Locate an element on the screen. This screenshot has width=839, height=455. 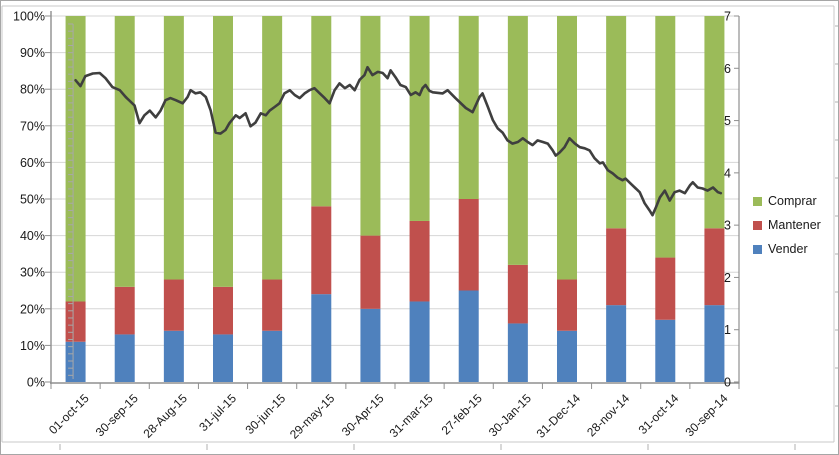
left-axis-tick-label: 60% is located at coordinates (32, 163).